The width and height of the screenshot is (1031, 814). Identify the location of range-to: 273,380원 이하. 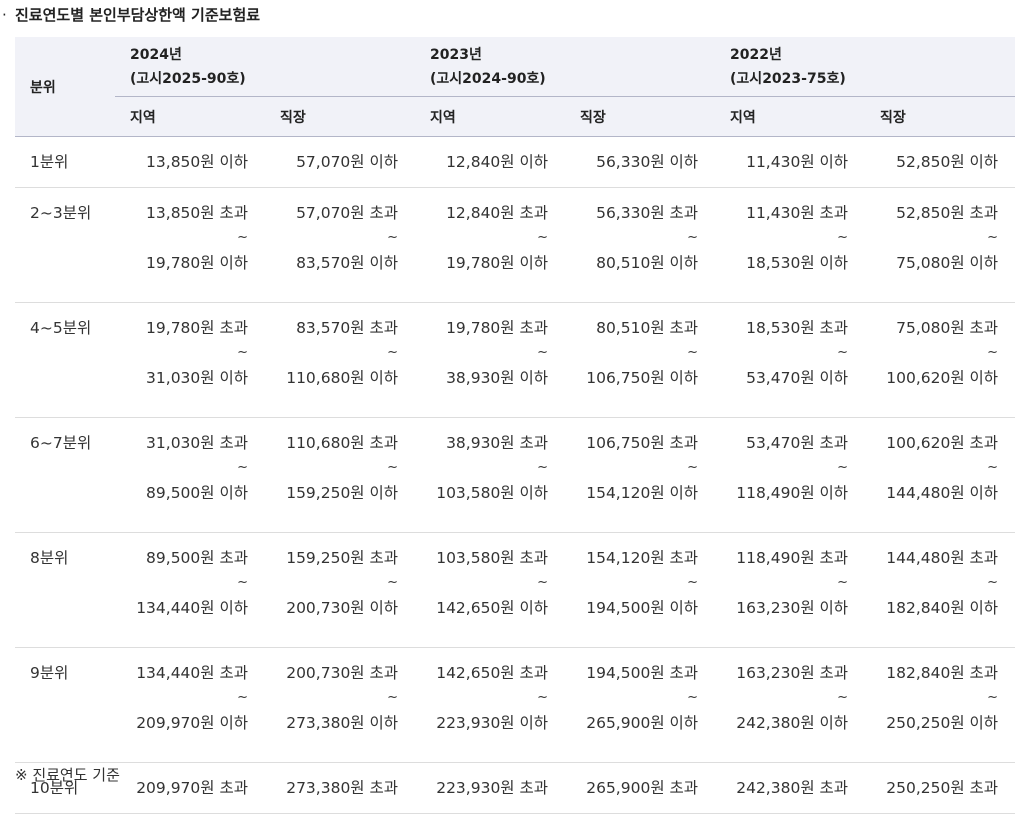
(342, 723).